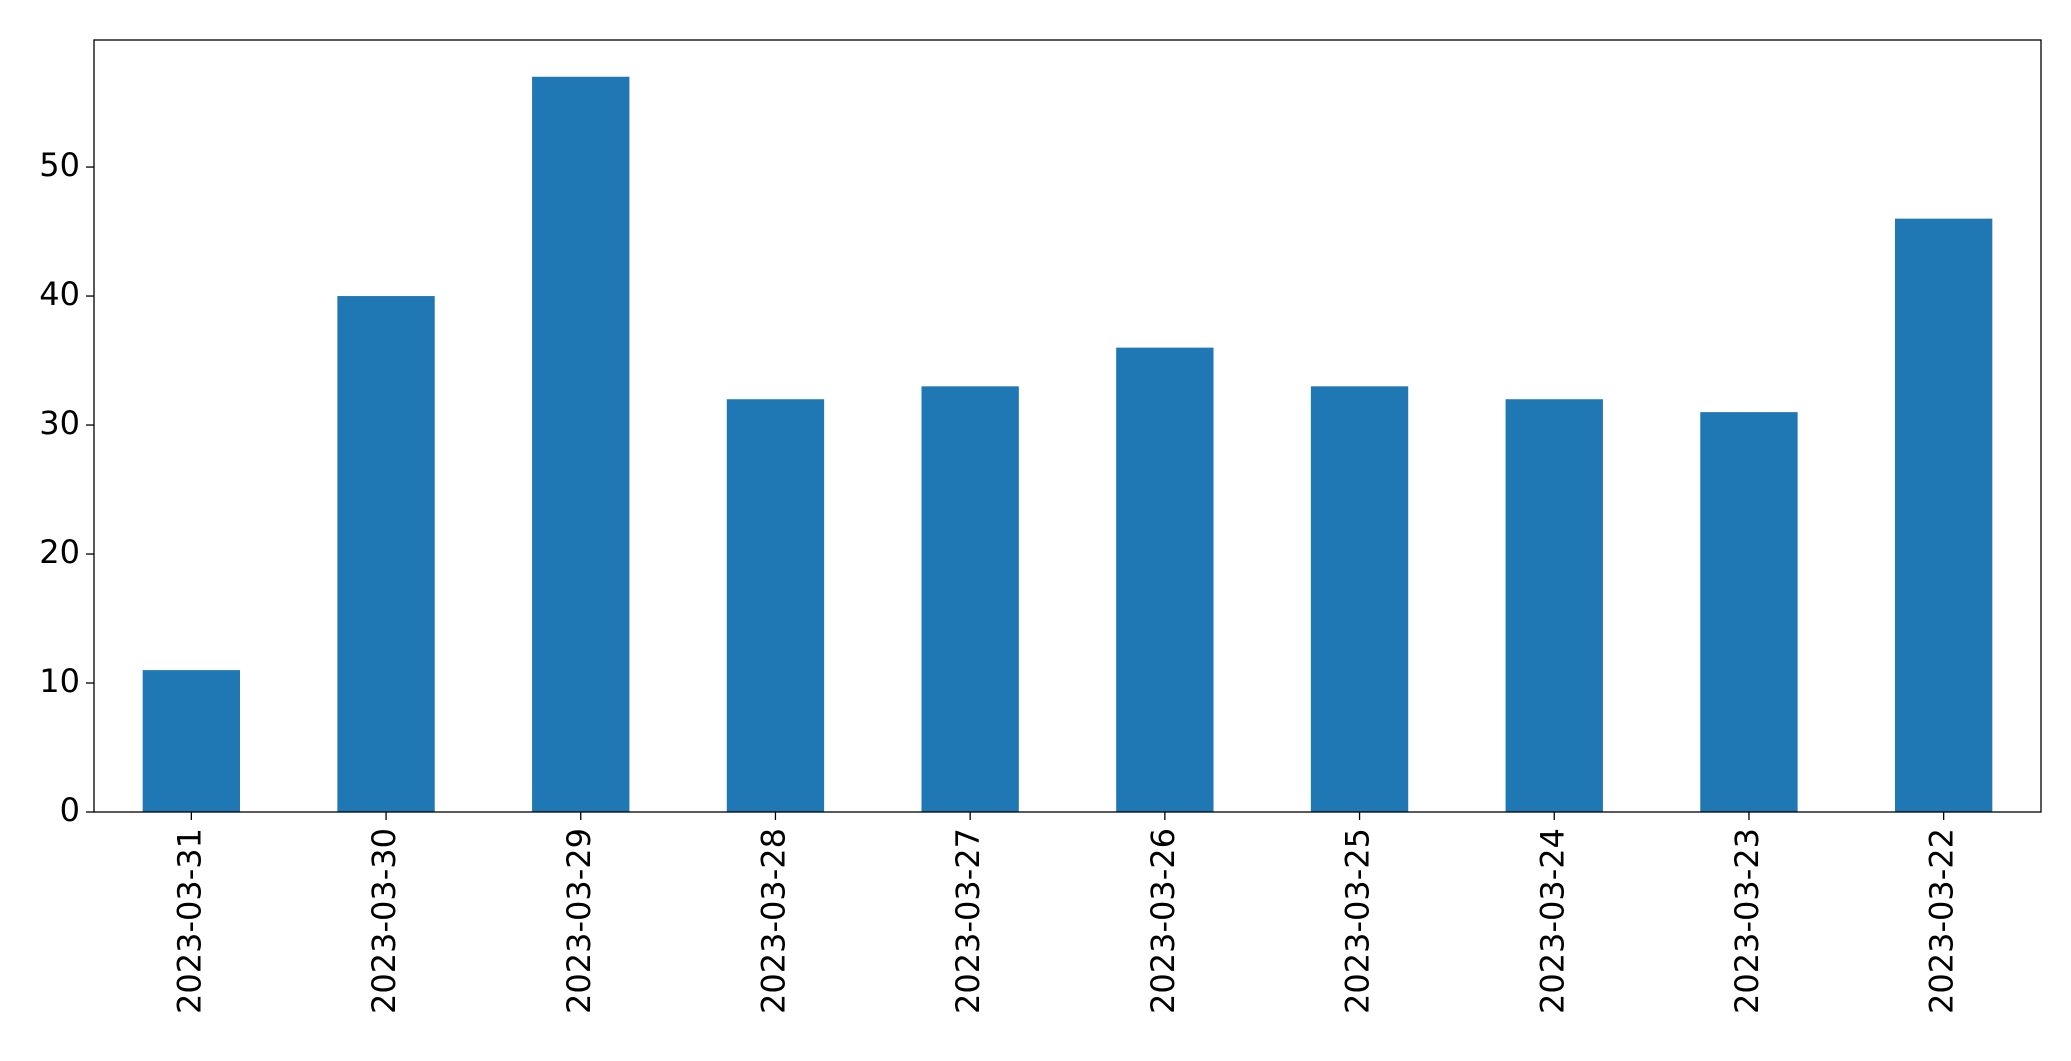 Image resolution: width=2071 pixels, height=1061 pixels. I want to click on y-tick-label: 0, so click(70, 810).